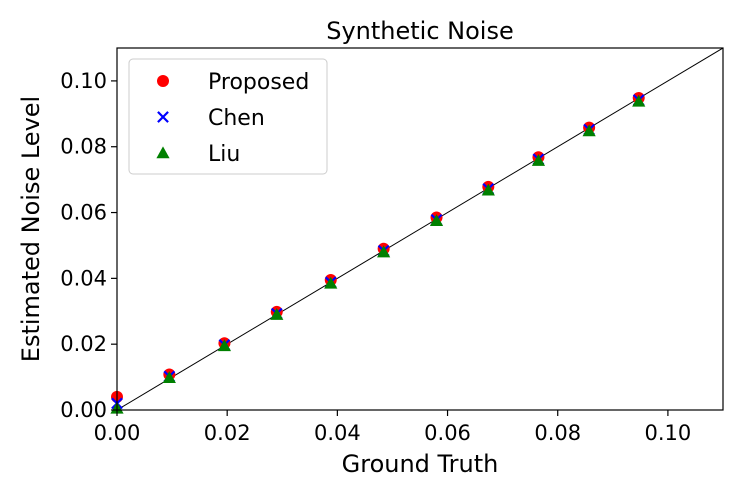 The width and height of the screenshot is (747, 498). Describe the element at coordinates (258, 82) in the screenshot. I see `legend-label: Proposed` at that location.